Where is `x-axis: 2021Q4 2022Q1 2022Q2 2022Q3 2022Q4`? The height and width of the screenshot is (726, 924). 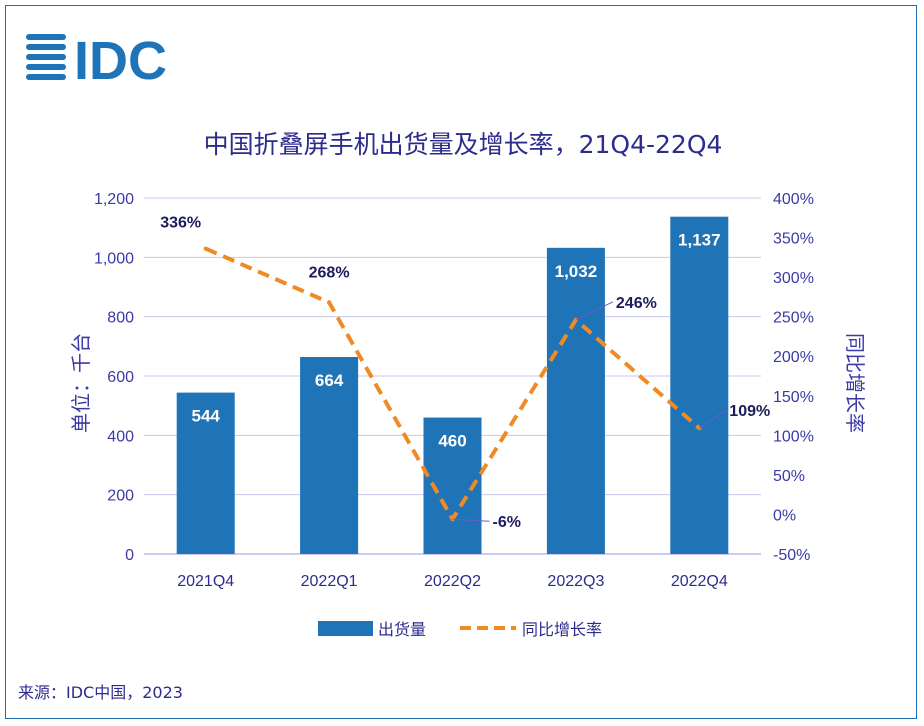 x-axis: 2021Q4 2022Q1 2022Q2 2022Q3 2022Q4 is located at coordinates (452, 581).